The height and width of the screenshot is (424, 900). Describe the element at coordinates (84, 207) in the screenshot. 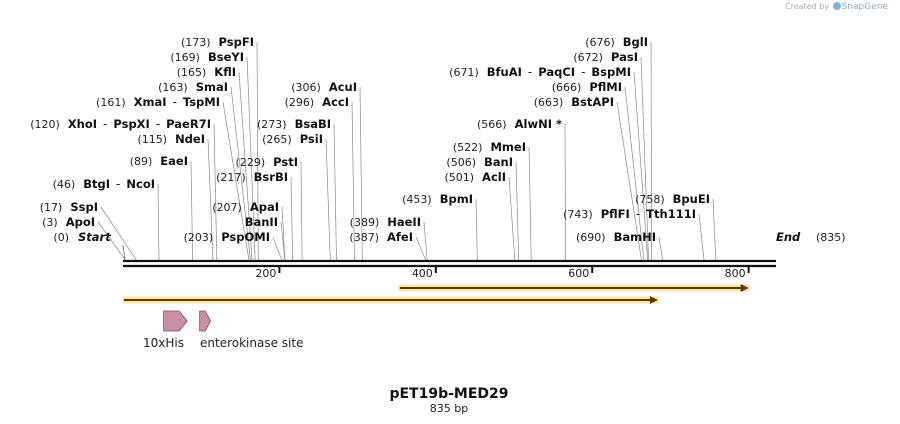

I see `enzyme-name: SspI` at that location.